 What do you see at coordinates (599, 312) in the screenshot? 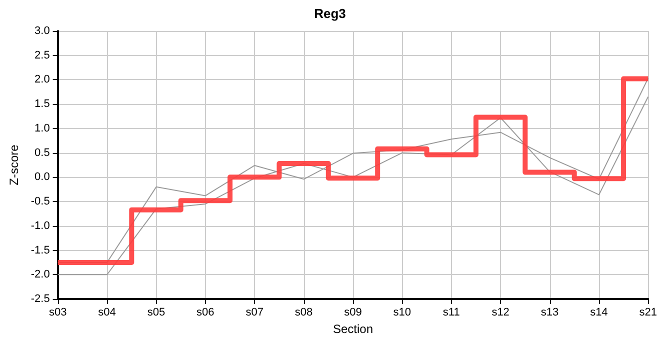
I see `x-tick-label: s14` at bounding box center [599, 312].